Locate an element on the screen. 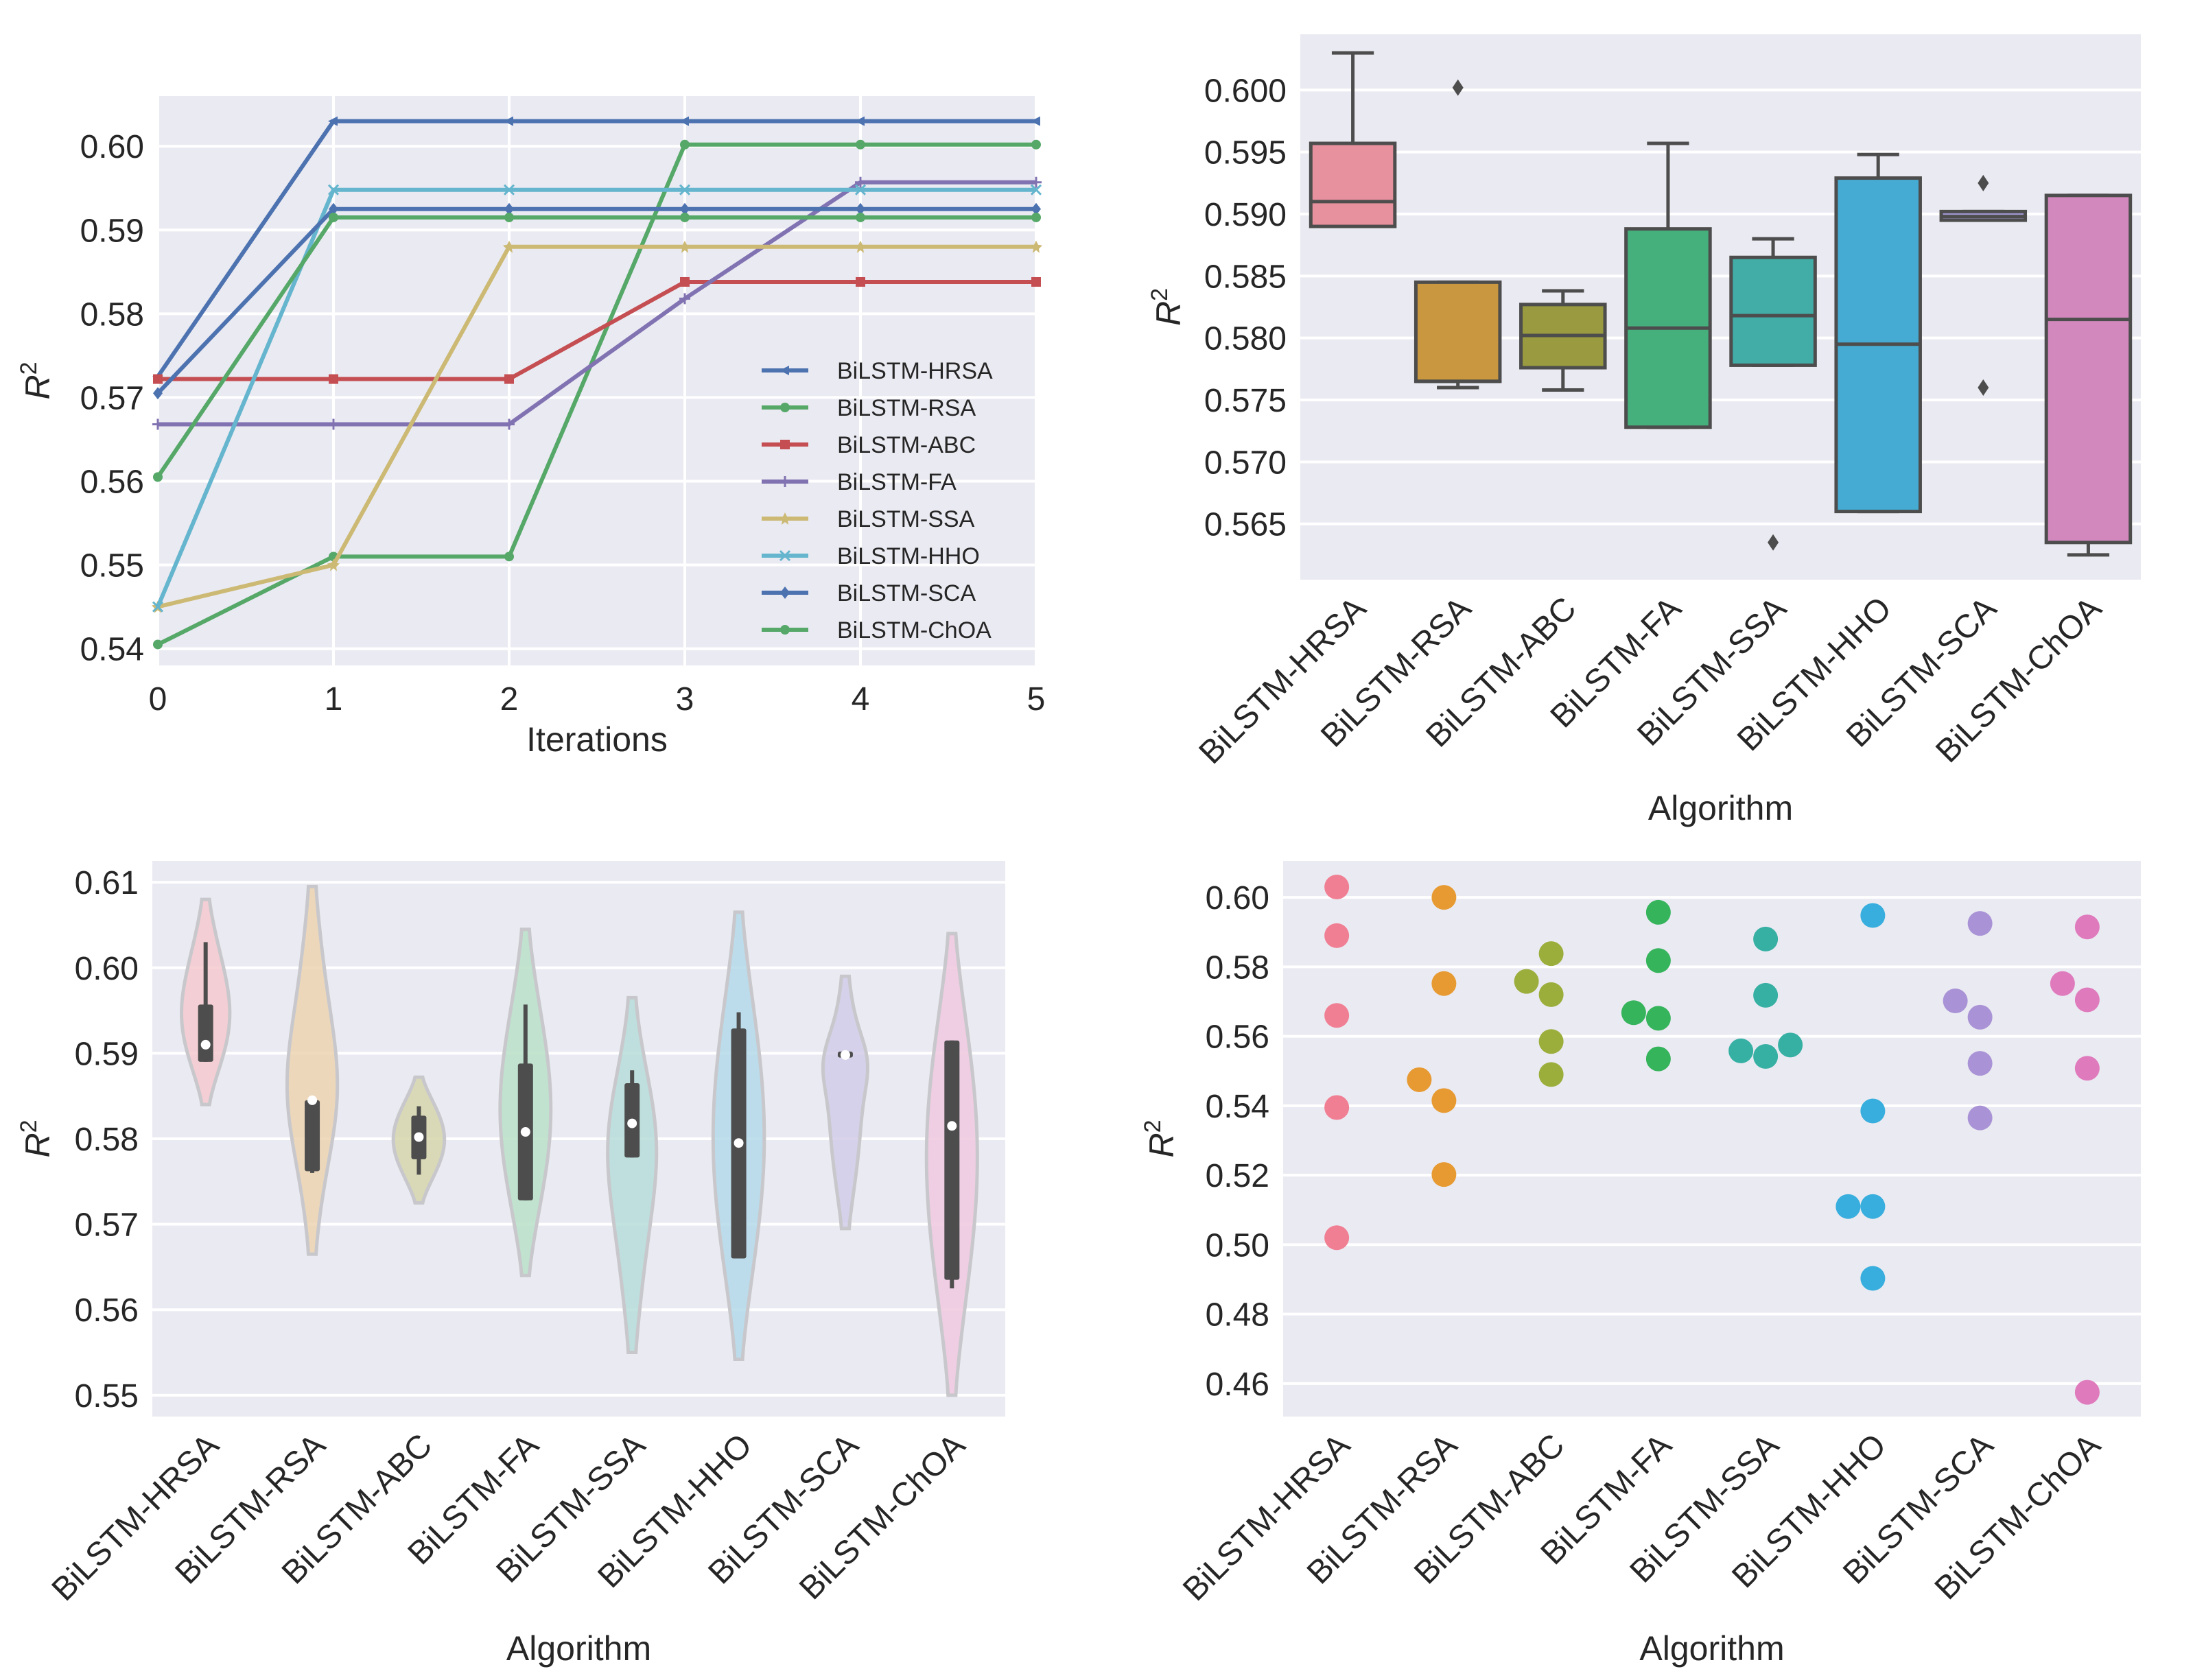  box-bilstm-choa is located at coordinates (2088, 375).